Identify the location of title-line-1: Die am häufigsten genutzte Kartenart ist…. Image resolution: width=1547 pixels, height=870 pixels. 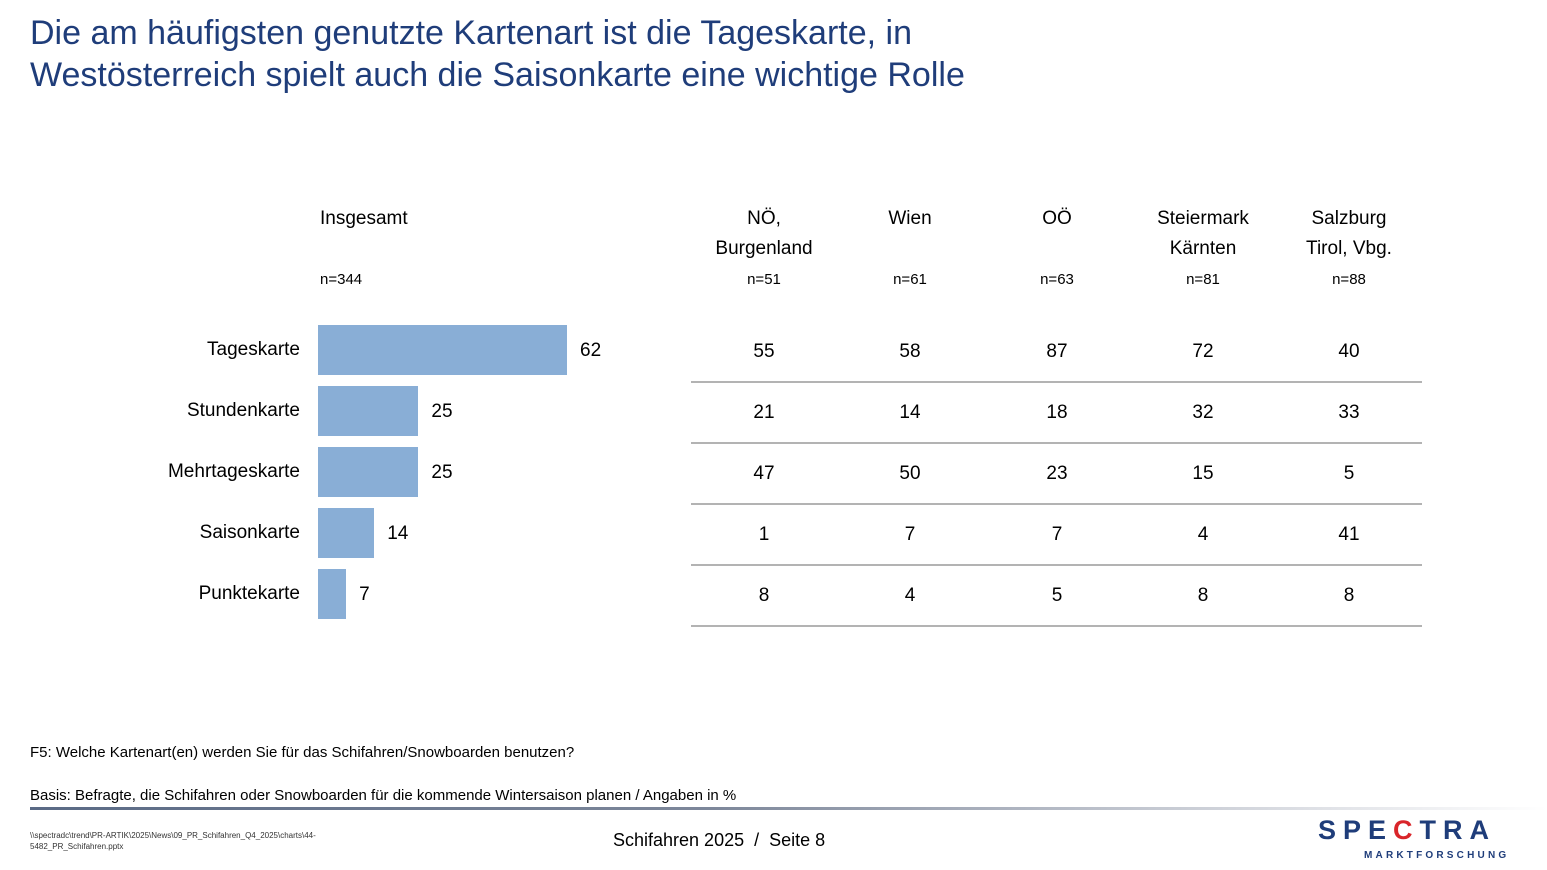
(471, 33).